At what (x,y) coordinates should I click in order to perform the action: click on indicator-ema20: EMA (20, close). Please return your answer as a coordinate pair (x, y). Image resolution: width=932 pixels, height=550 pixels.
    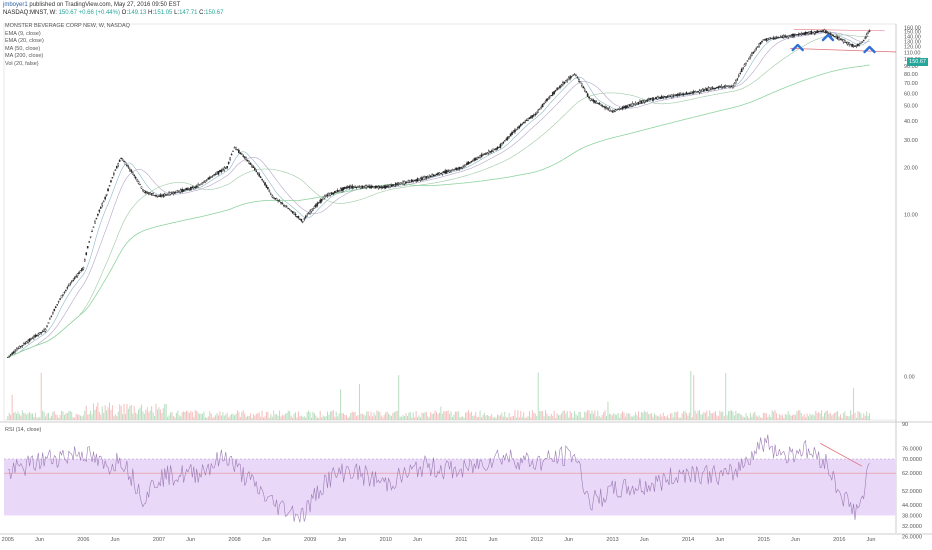
    Looking at the image, I should click on (24, 41).